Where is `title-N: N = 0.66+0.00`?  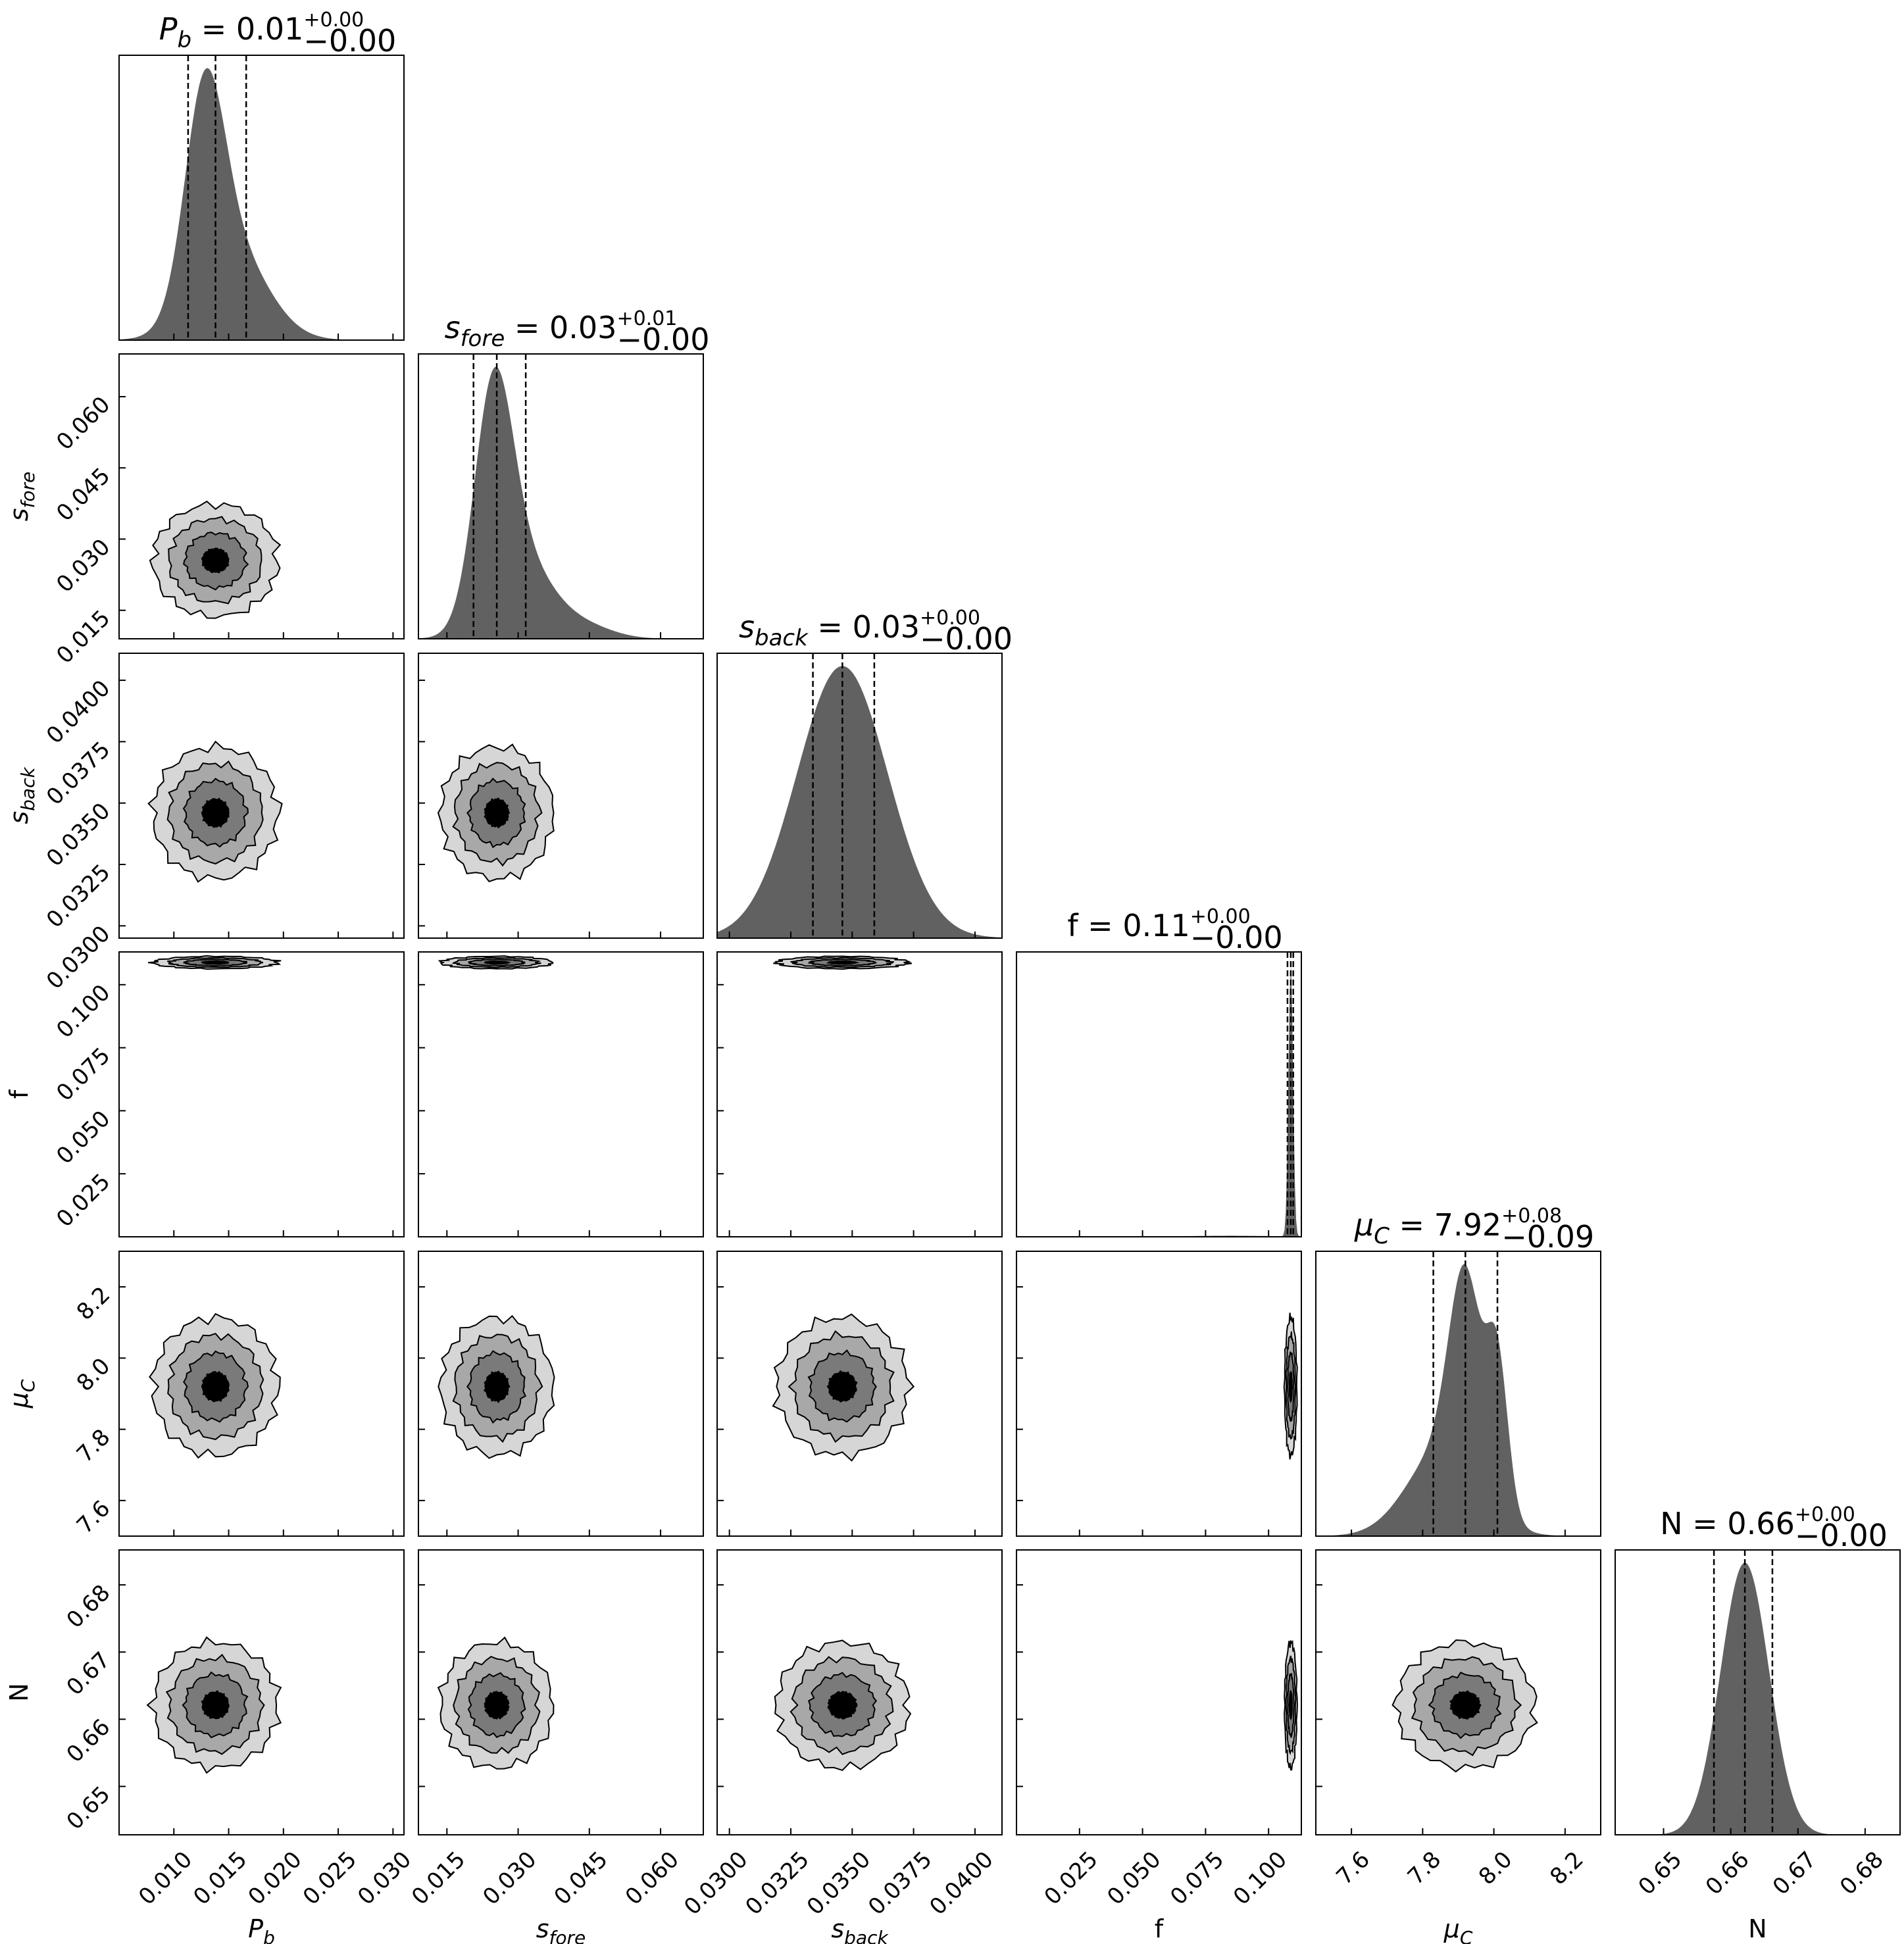 title-N: N = 0.66+0.00 is located at coordinates (1757, 1522).